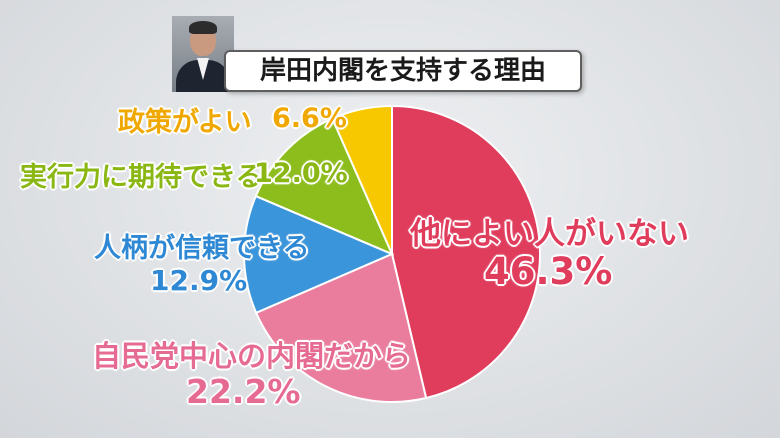  Describe the element at coordinates (141, 177) in the screenshot. I see `slice-label-jikkou: 実行力に期待できる` at that location.